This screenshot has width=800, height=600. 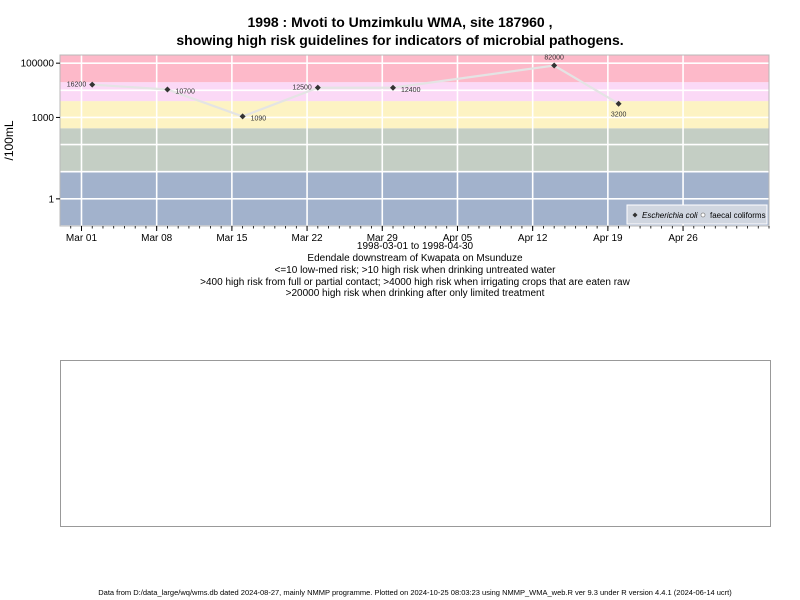 What do you see at coordinates (383, 238) in the screenshot?
I see `x-tick-label-4: Mar 29` at bounding box center [383, 238].